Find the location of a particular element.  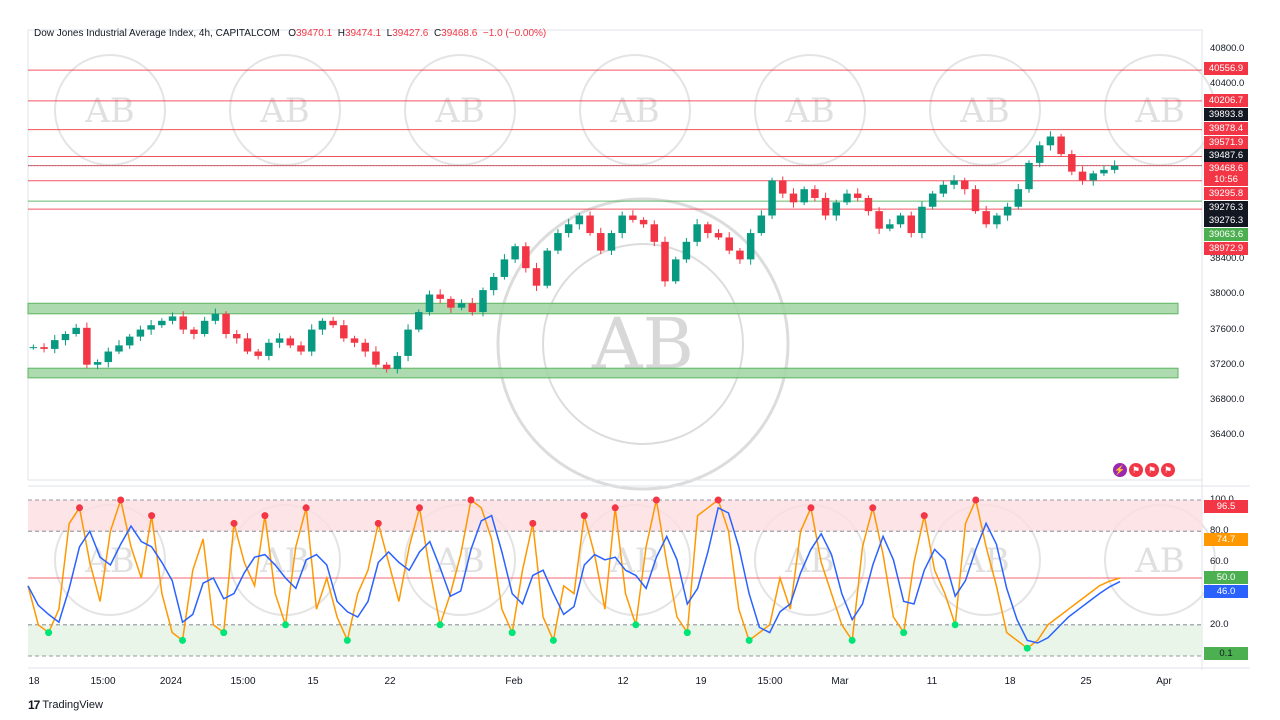

close-value: 39468.6 is located at coordinates (459, 33).